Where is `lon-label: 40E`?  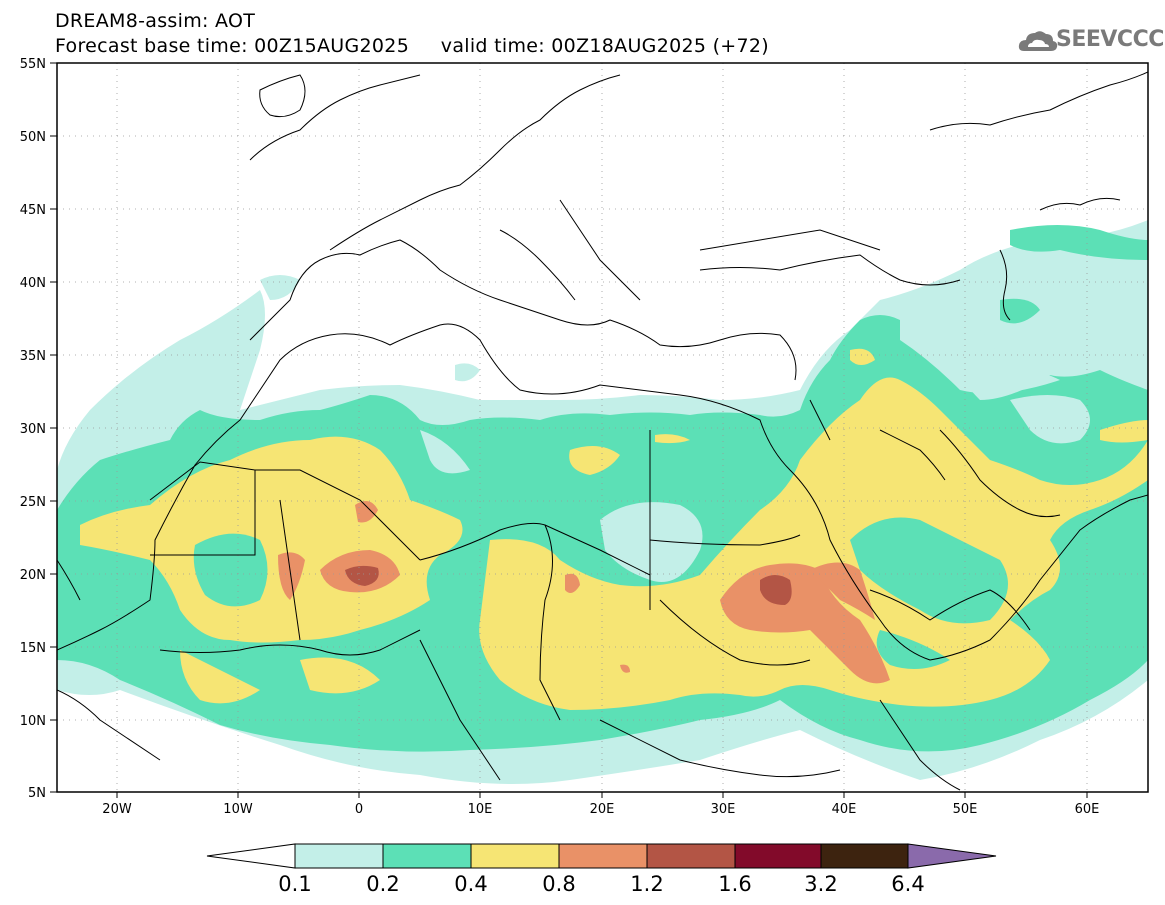 lon-label: 40E is located at coordinates (844, 809).